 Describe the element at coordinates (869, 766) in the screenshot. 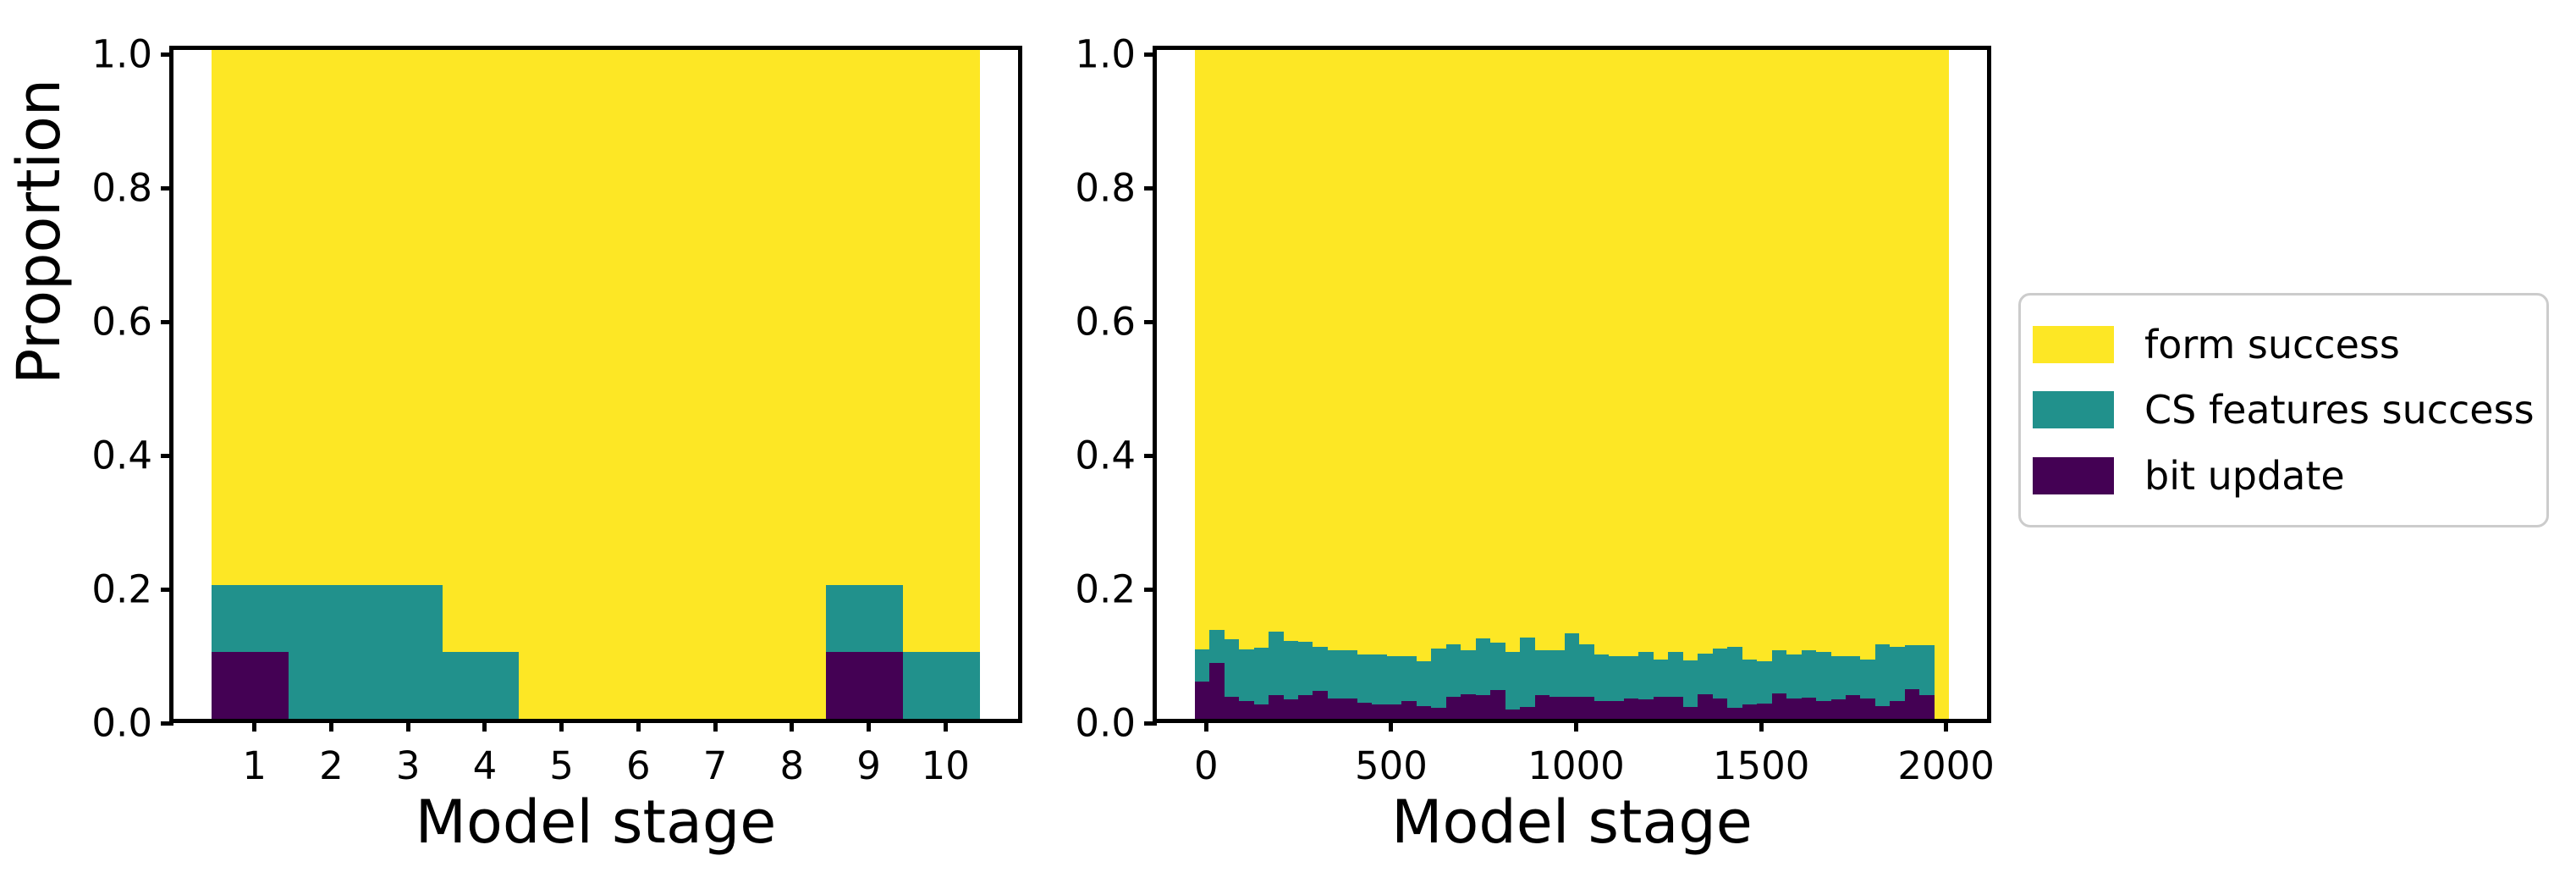

I see `x-tick-label: 9` at that location.